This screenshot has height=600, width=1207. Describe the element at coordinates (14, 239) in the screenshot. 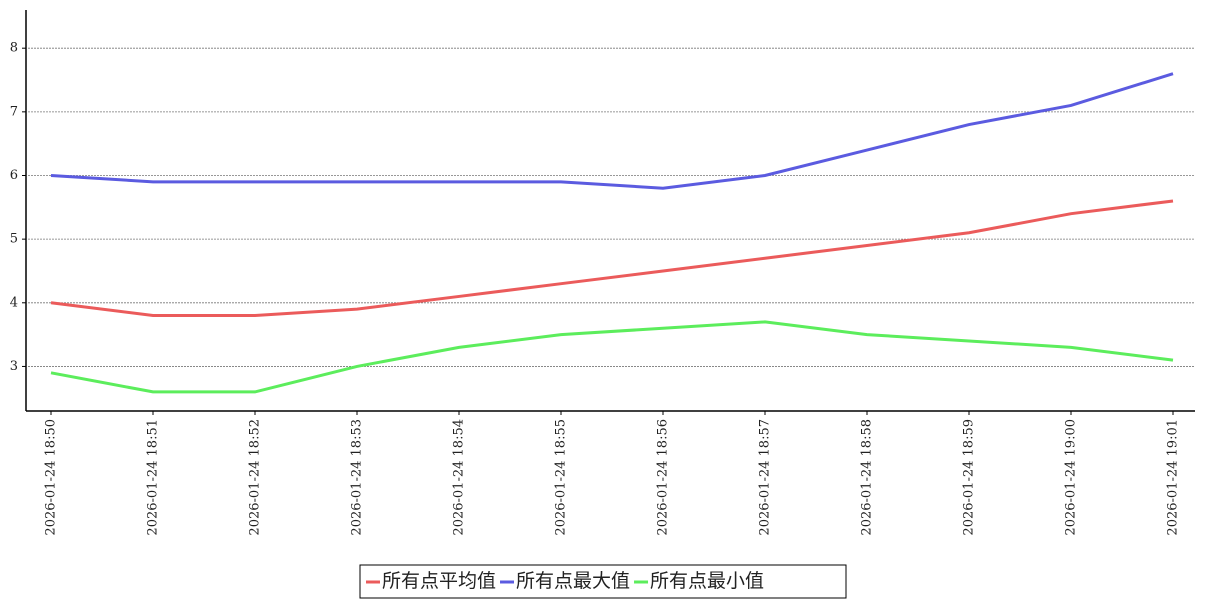

I see `y-tick-label: 5` at that location.